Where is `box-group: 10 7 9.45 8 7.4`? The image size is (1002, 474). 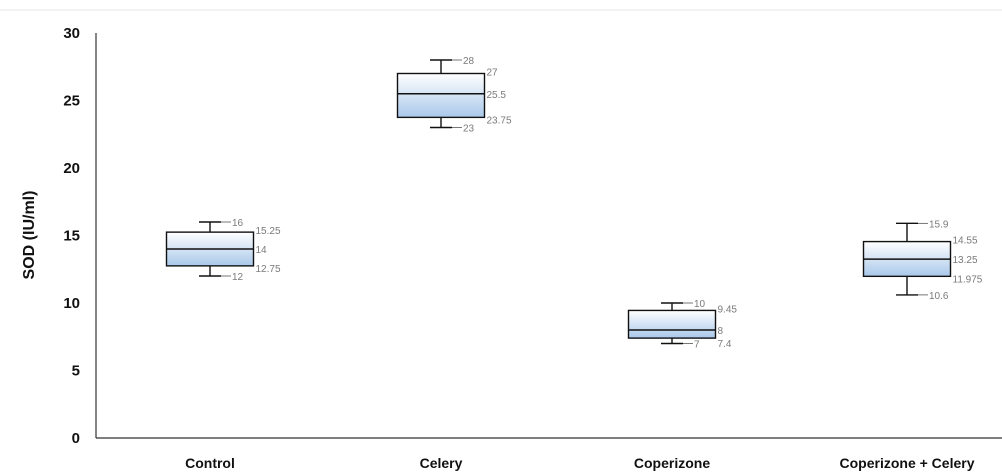
box-group: 10 7 9.45 8 7.4 is located at coordinates (682, 325).